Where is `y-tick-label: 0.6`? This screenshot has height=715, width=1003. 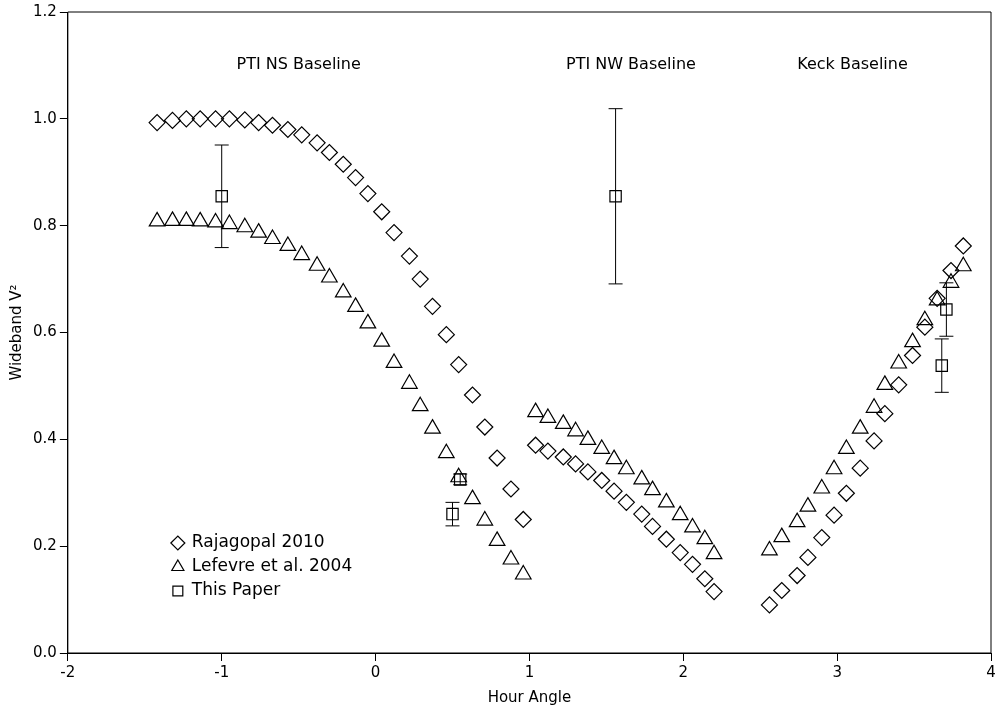 y-tick-label: 0.6 is located at coordinates (45, 331).